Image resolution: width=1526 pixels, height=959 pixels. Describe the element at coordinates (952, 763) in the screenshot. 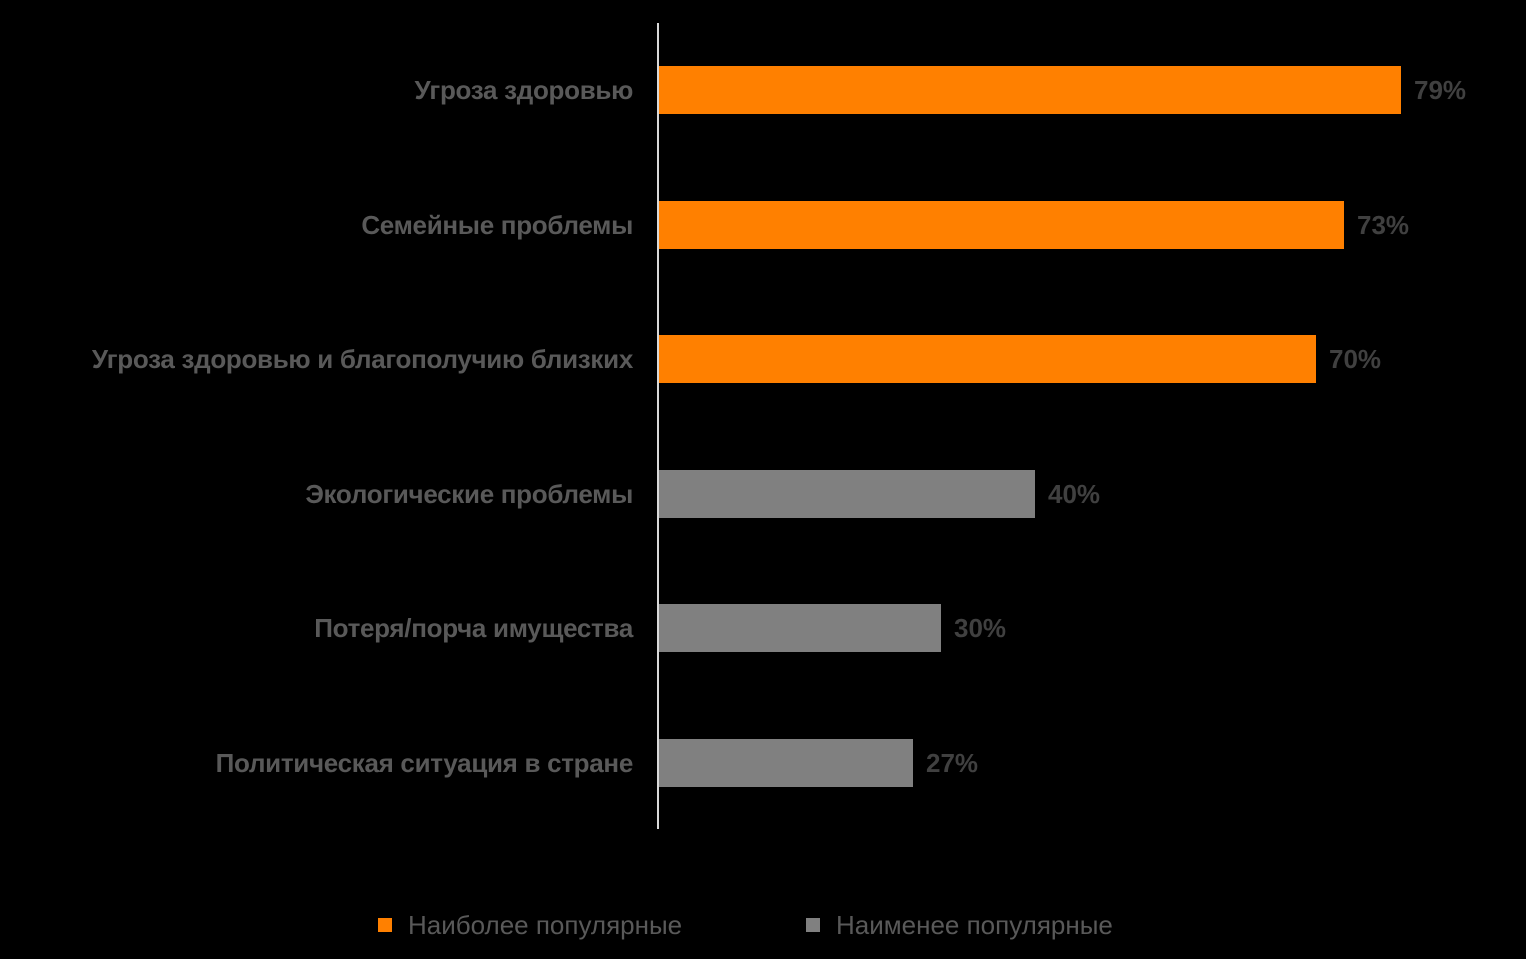

I see `value-label: 27%` at that location.